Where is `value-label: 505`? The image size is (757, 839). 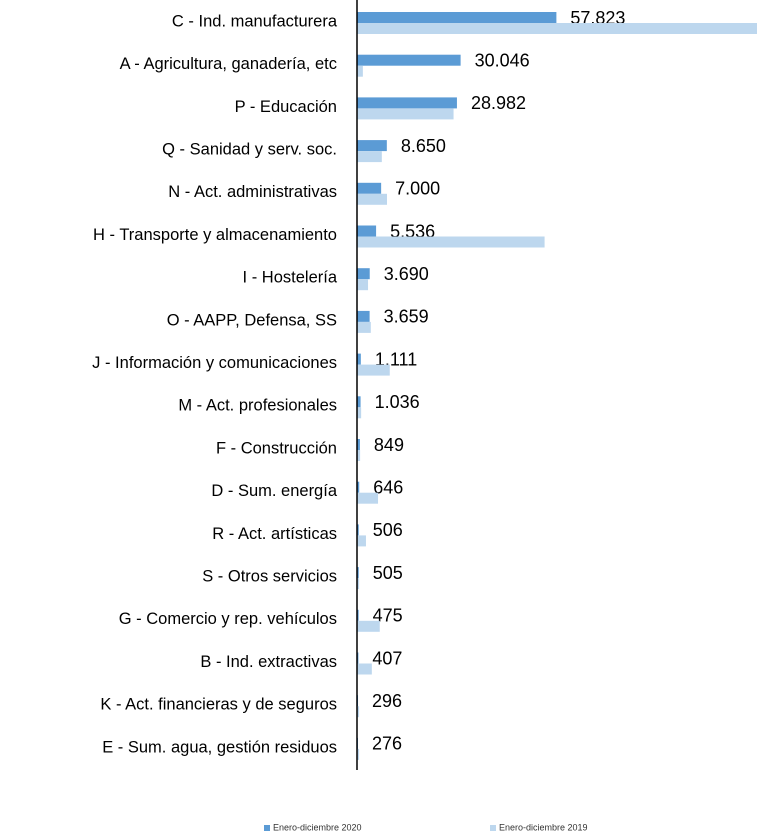
value-label: 505 is located at coordinates (388, 573).